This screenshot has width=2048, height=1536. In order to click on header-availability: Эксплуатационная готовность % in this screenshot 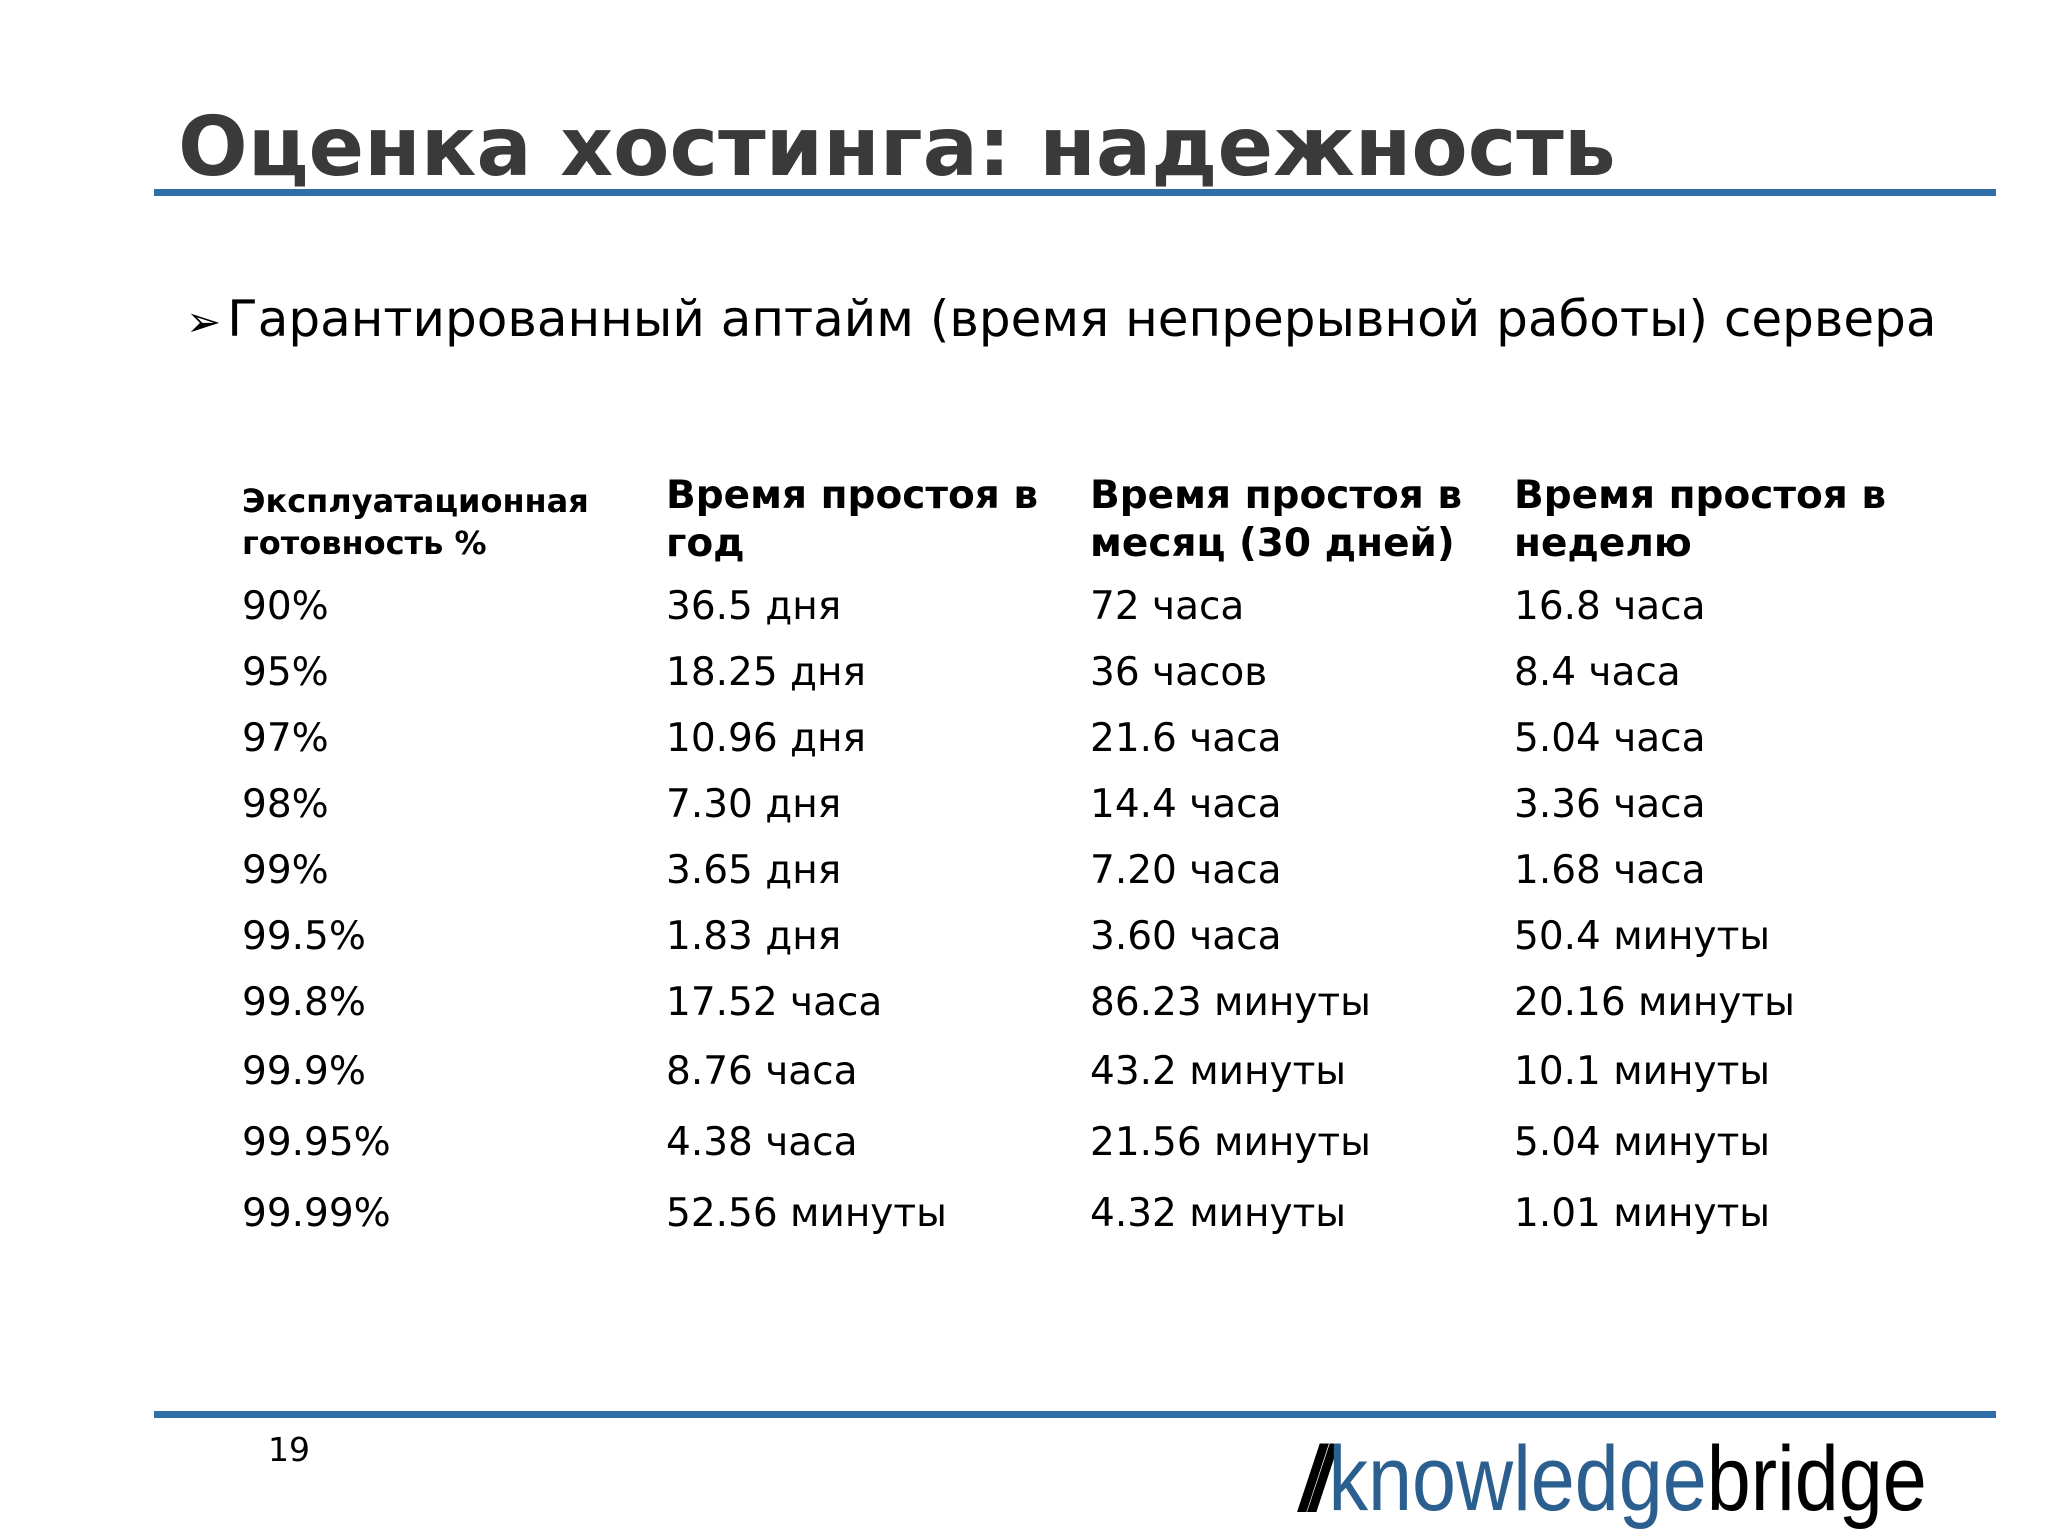, I will do `click(454, 520)`.